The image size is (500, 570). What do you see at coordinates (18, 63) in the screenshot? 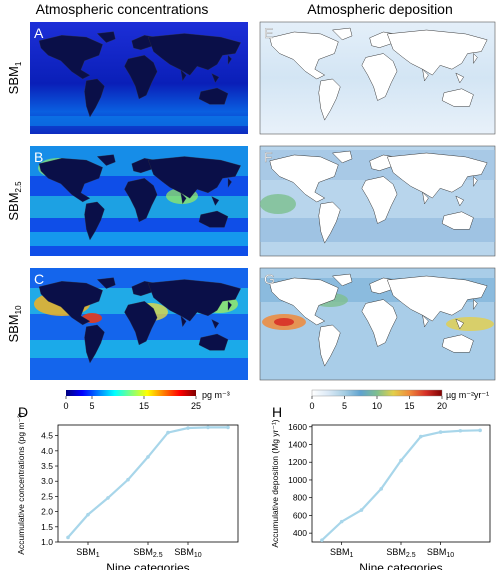
I see `row-label-sub: 1` at bounding box center [18, 63].